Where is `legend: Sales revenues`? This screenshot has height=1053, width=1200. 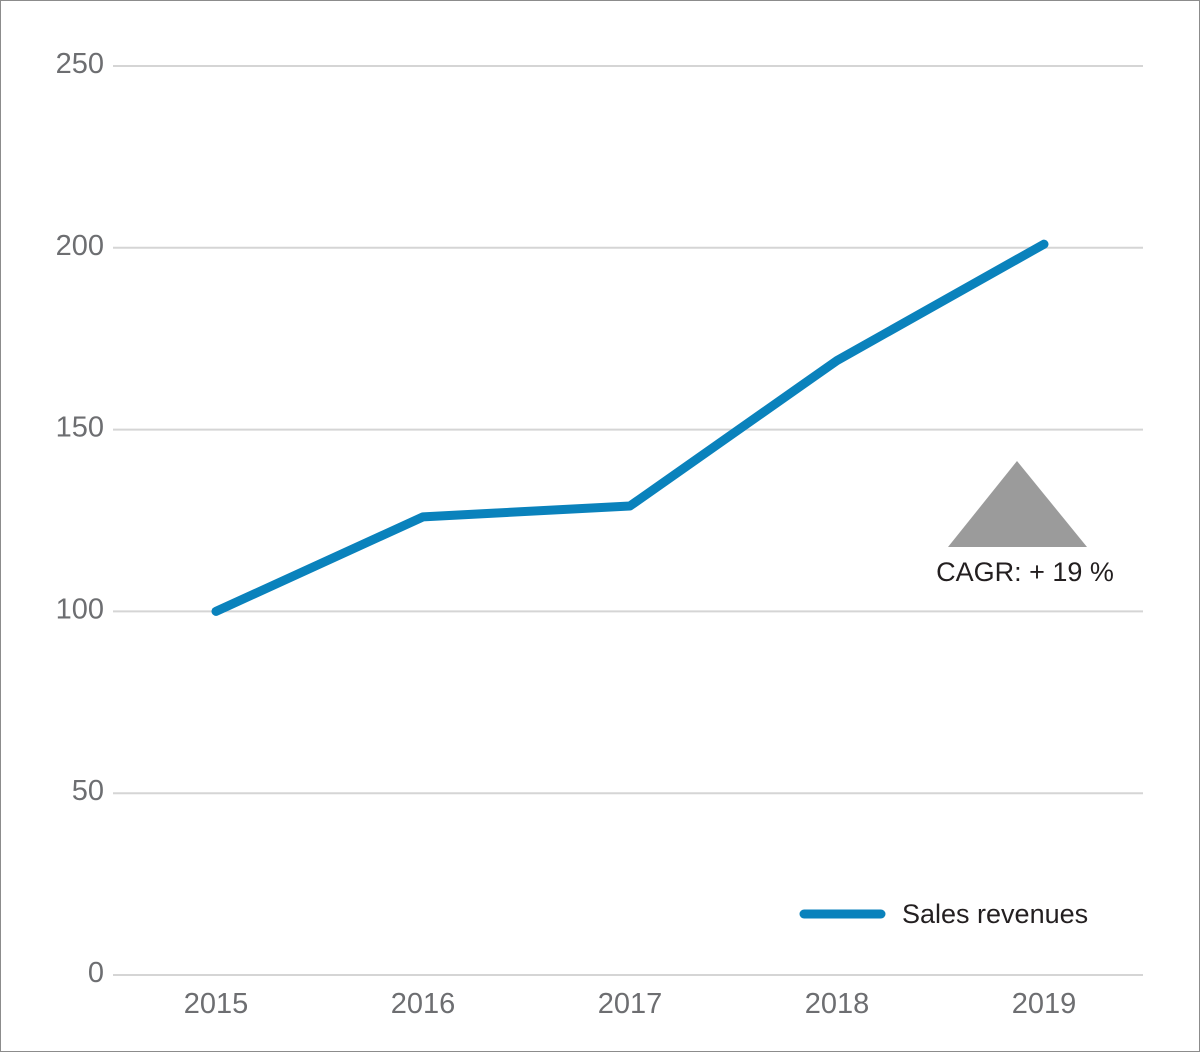 legend: Sales revenues is located at coordinates (946, 914).